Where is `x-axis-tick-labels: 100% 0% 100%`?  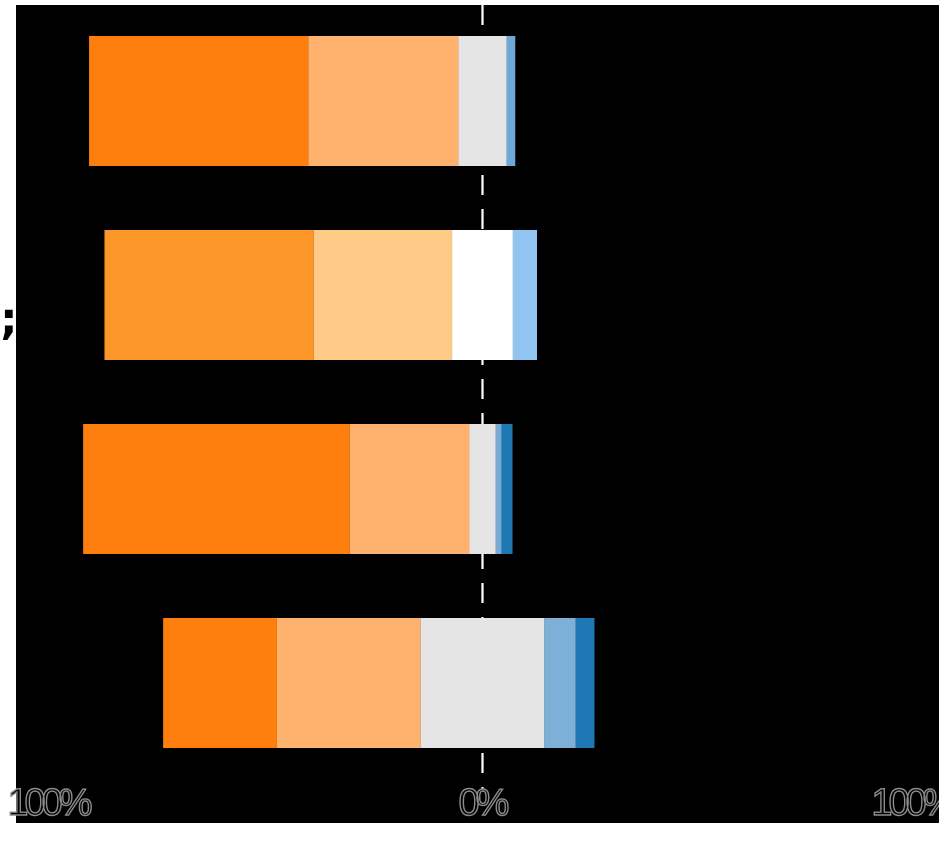
x-axis-tick-labels: 100% 0% 100% is located at coordinates (473, 802).